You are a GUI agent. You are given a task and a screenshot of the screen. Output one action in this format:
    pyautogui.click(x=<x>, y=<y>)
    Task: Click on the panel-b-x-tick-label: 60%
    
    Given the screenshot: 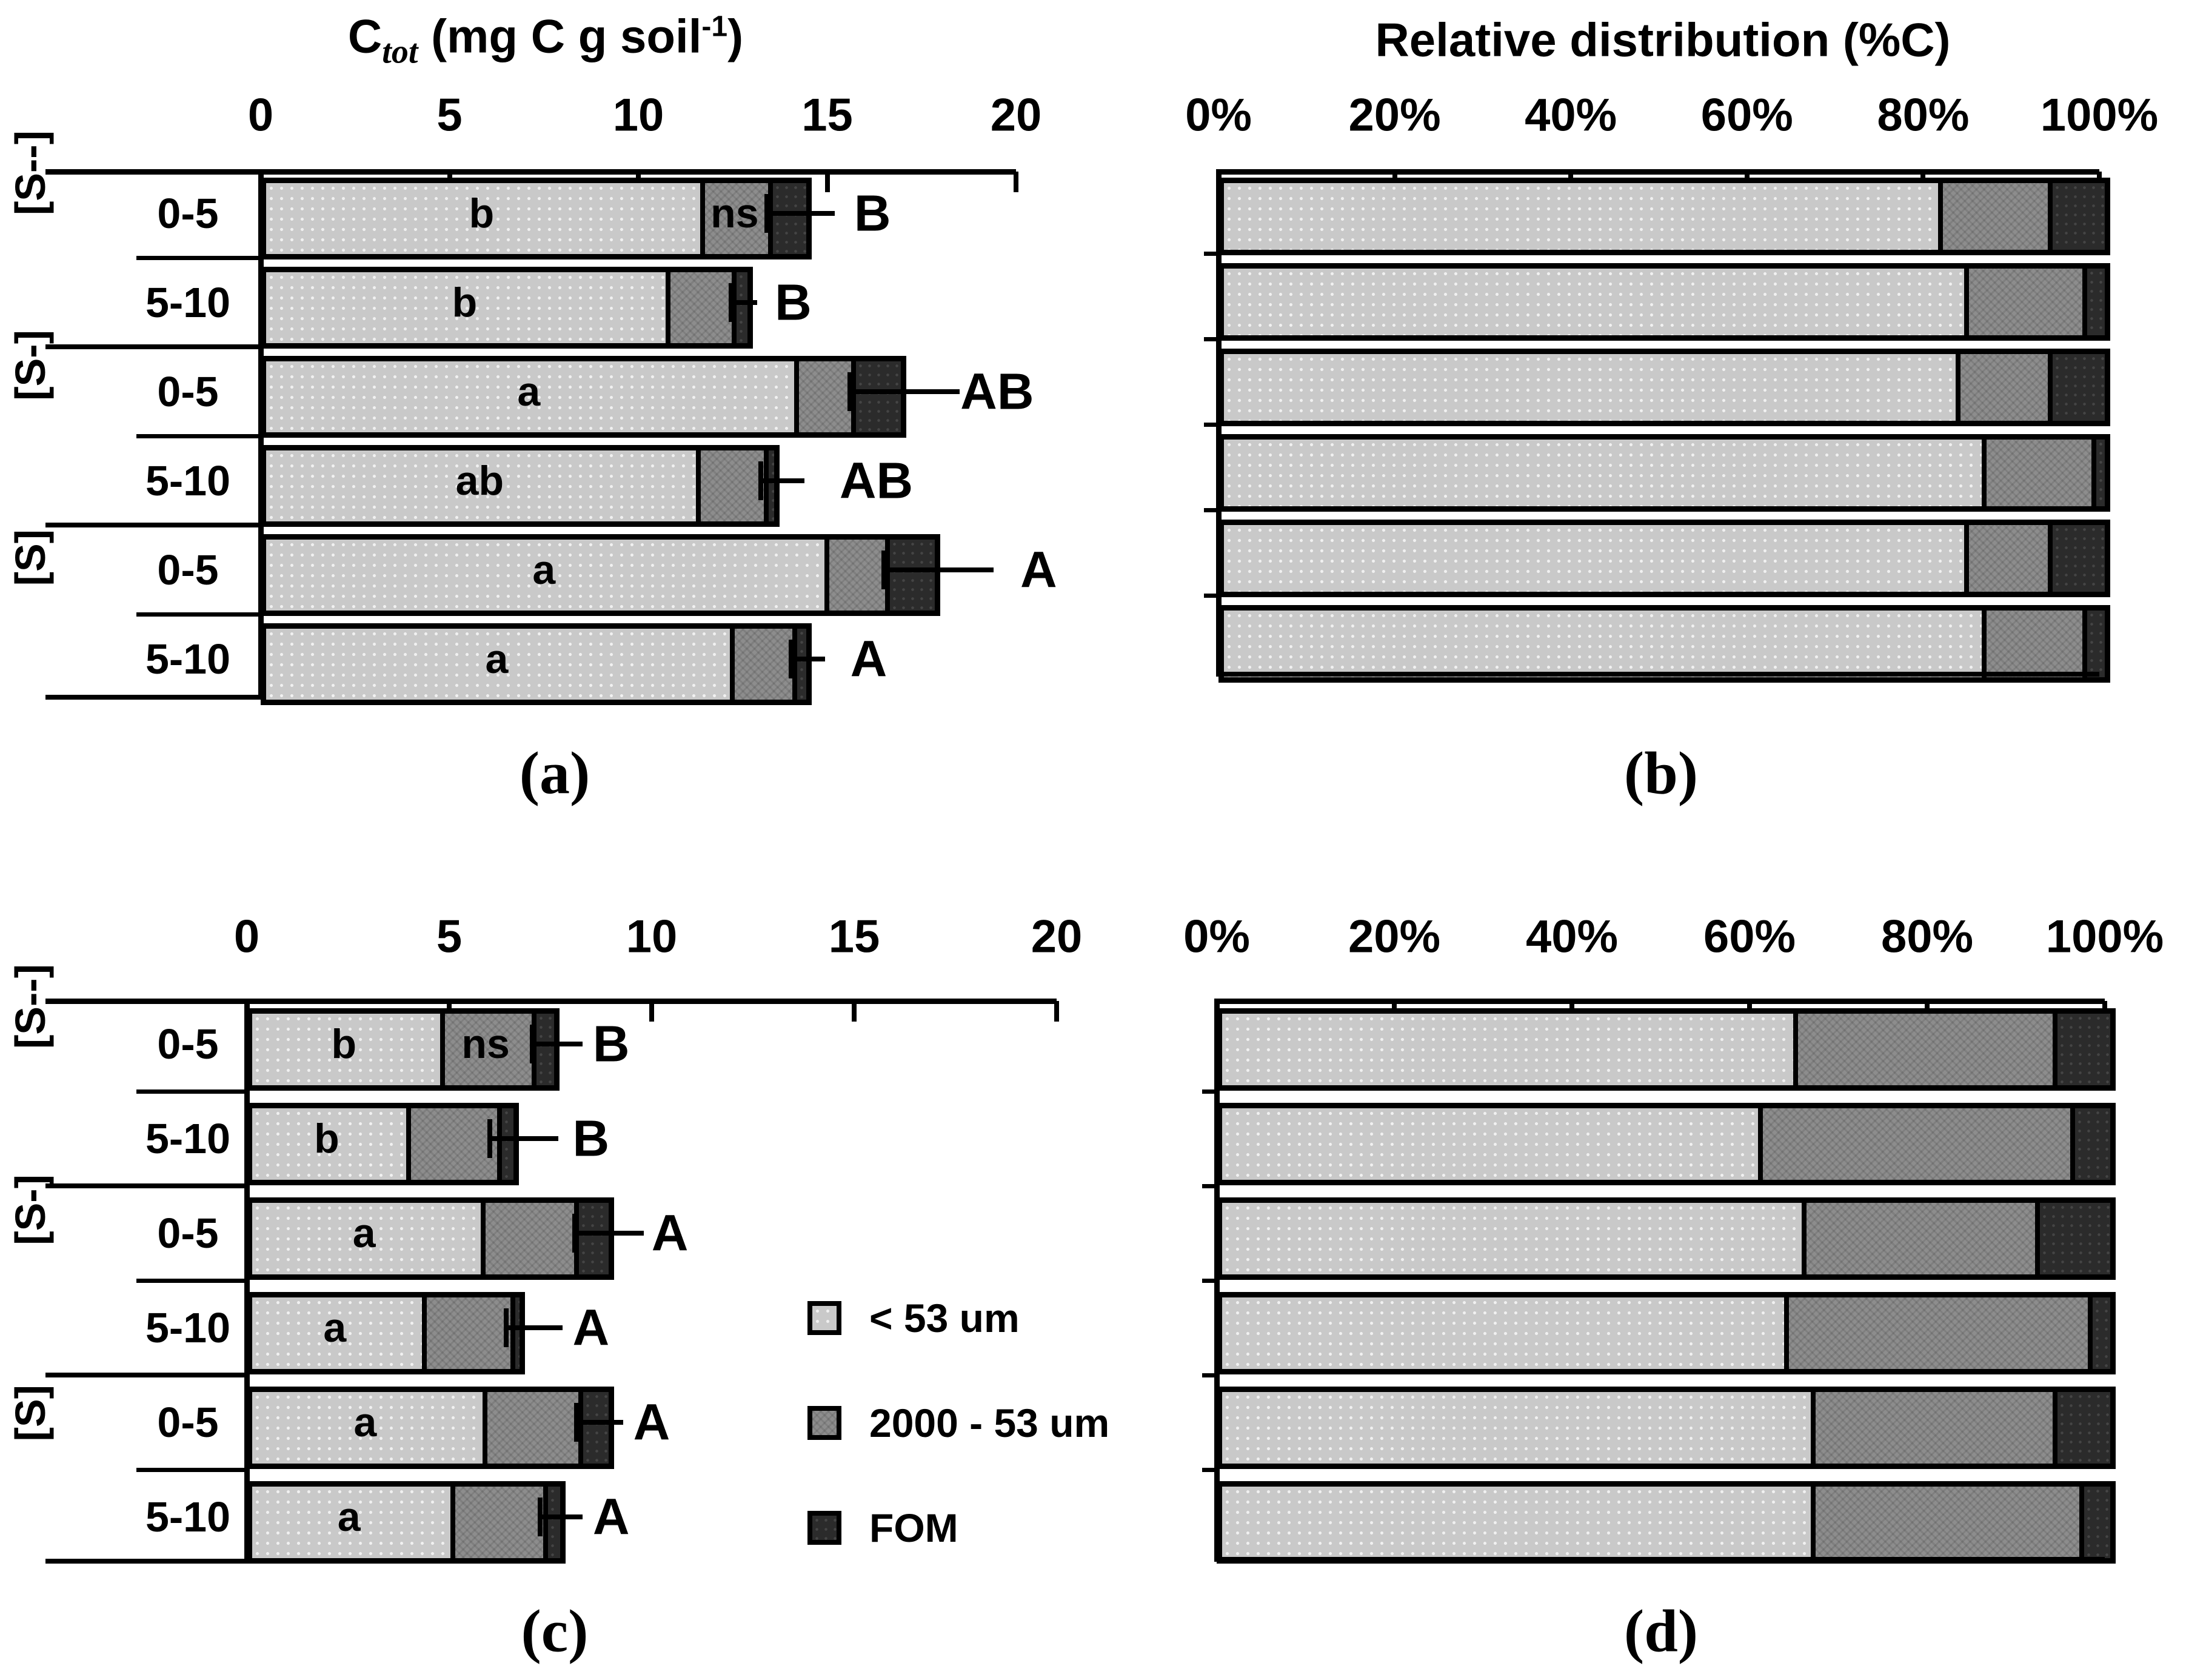 What is the action you would take?
    pyautogui.click(x=1746, y=115)
    